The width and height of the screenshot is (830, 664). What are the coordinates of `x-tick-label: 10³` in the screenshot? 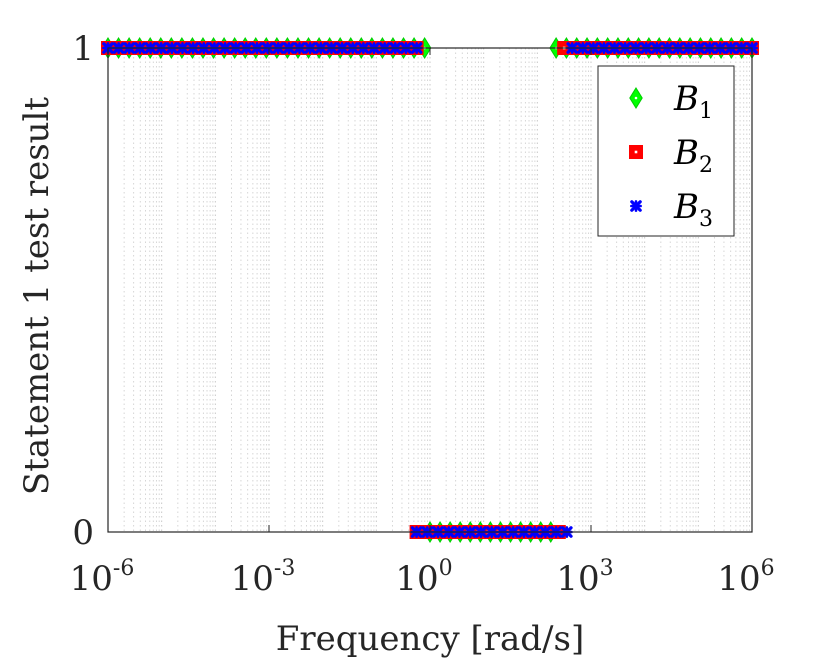 It's located at (584, 577).